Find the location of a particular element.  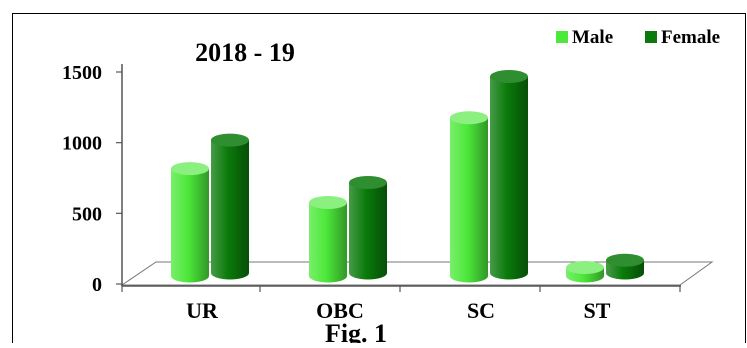

legend: Male Female is located at coordinates (638, 37).